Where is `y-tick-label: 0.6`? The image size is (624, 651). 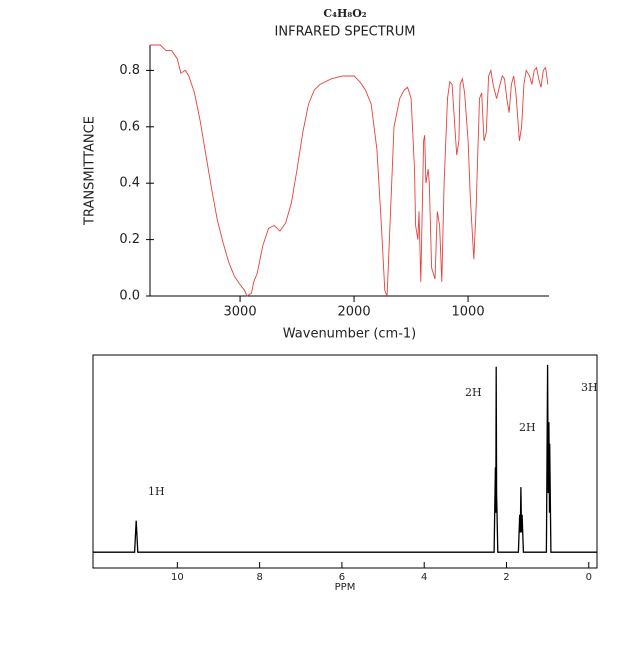
y-tick-label: 0.6 is located at coordinates (129, 126).